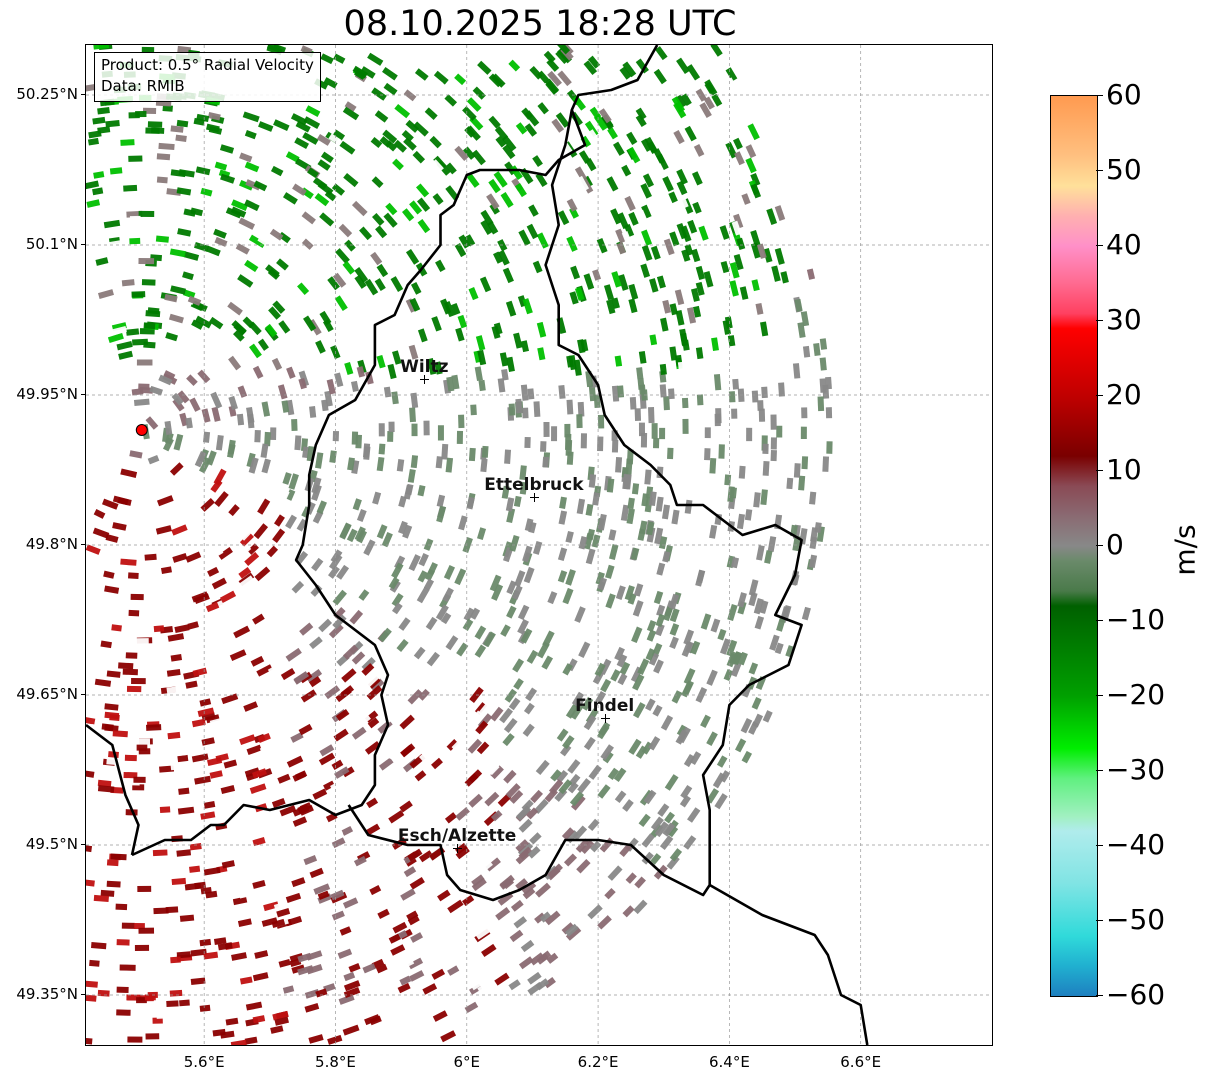  What do you see at coordinates (1119, 394) in the screenshot?
I see `colorbar-tick: 20` at bounding box center [1119, 394].